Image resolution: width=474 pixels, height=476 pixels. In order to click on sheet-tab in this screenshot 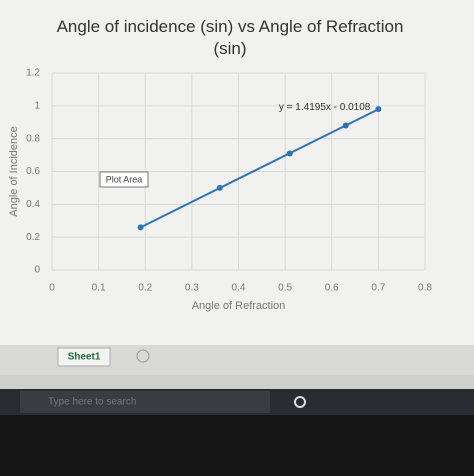, I will do `click(84, 357)`.